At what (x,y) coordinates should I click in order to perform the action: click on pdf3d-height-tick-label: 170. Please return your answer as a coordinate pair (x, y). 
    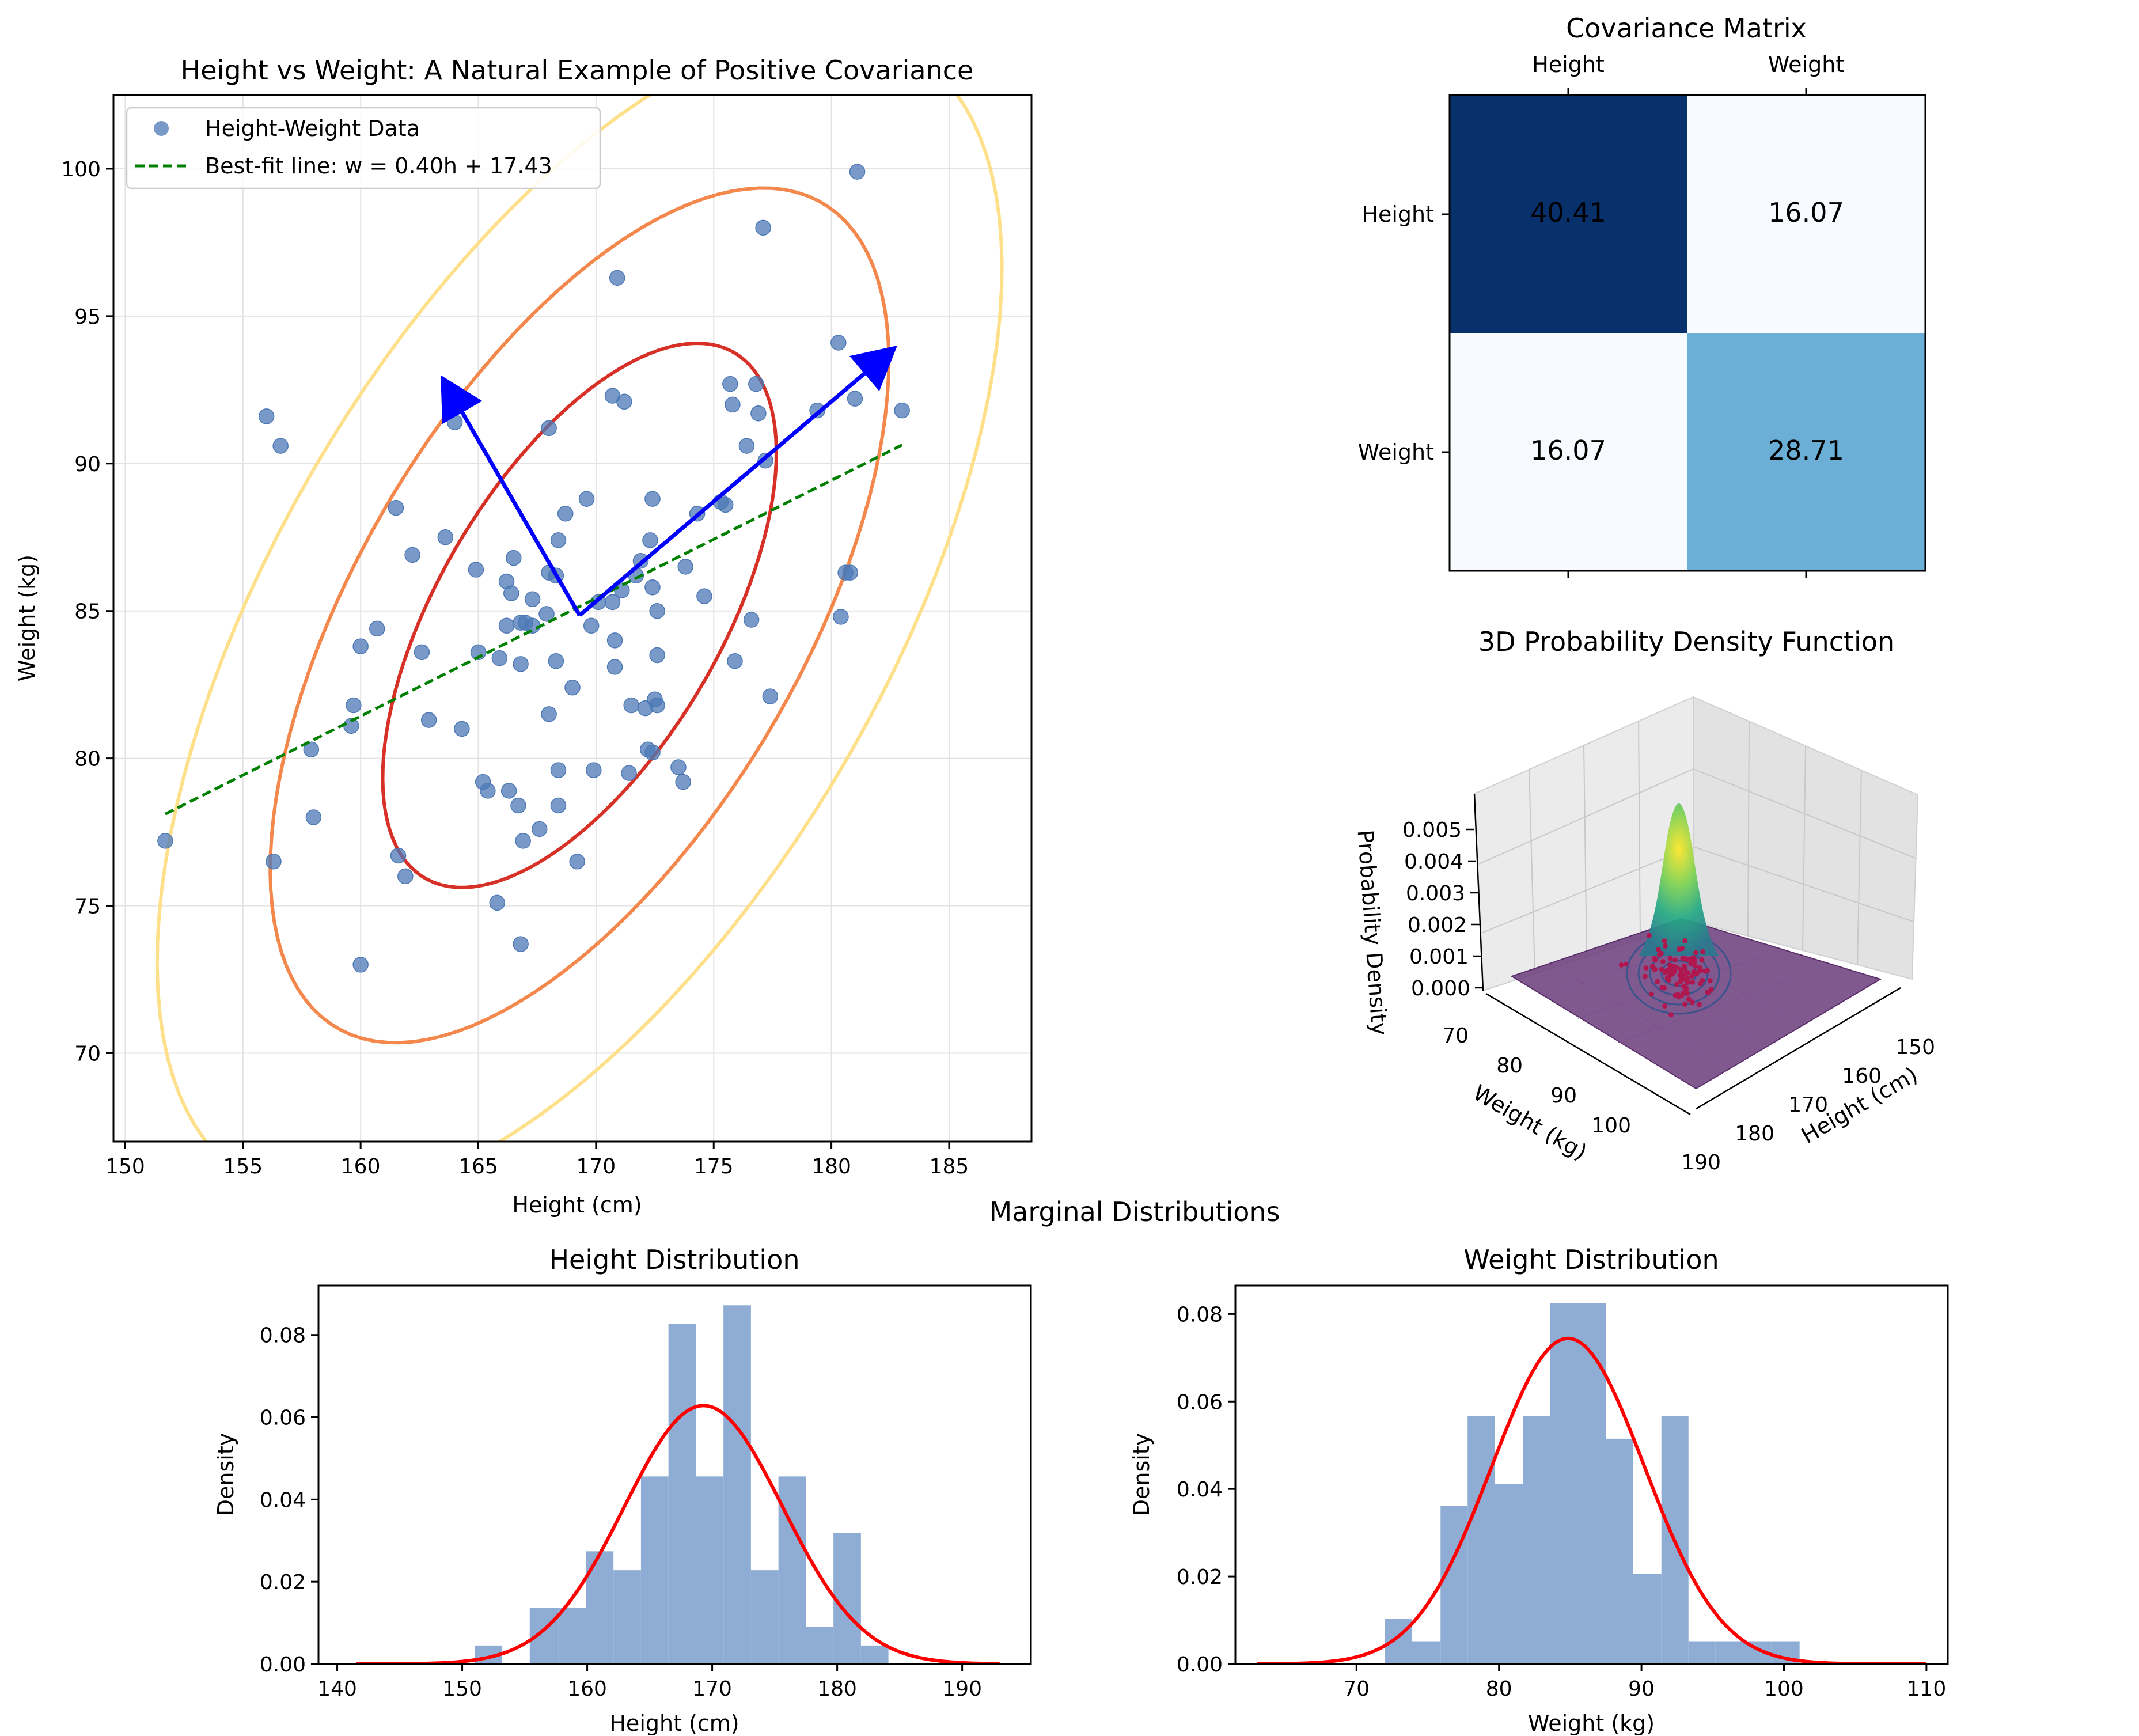
    Looking at the image, I should click on (1808, 1105).